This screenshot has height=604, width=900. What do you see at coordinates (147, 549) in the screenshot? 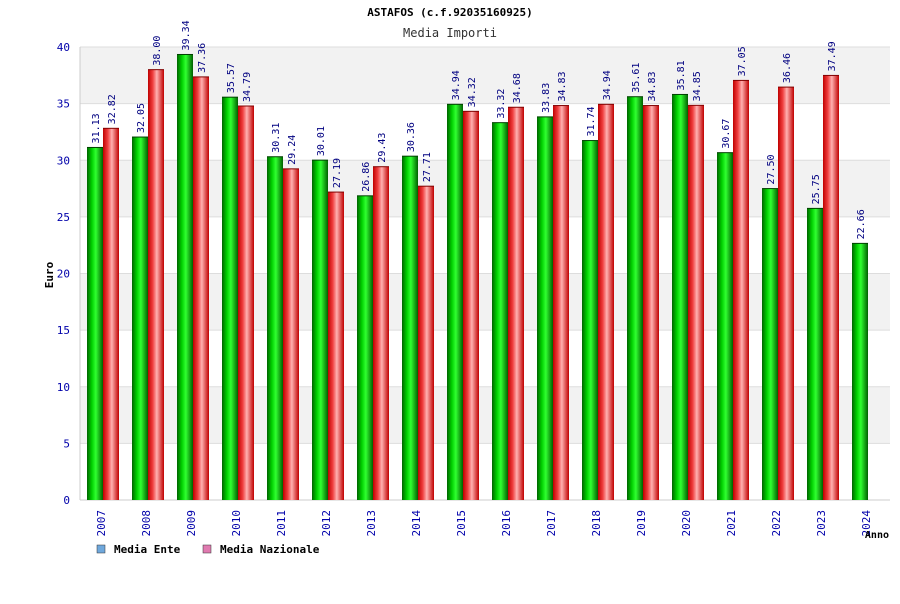
I see `legend-label-media-ente: Media Ente` at bounding box center [147, 549].